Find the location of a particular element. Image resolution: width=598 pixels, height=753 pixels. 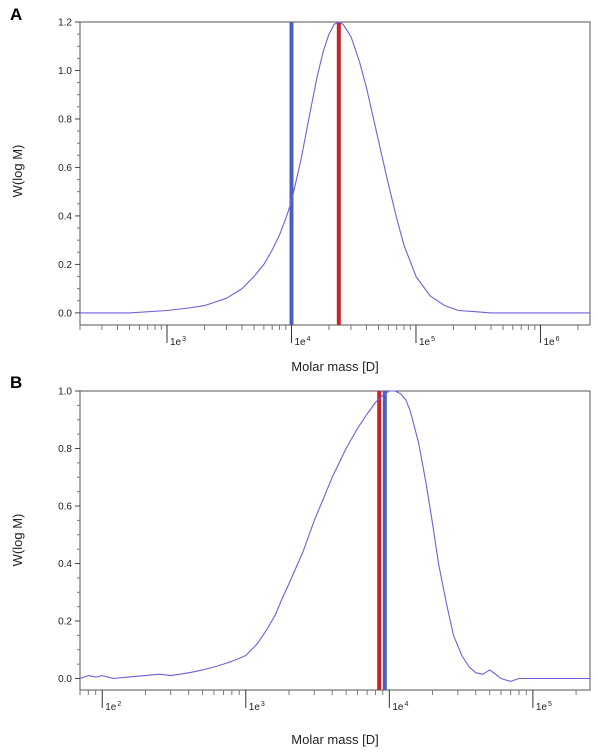

panel-a-xtick-label: 1e3 is located at coordinates (178, 342).